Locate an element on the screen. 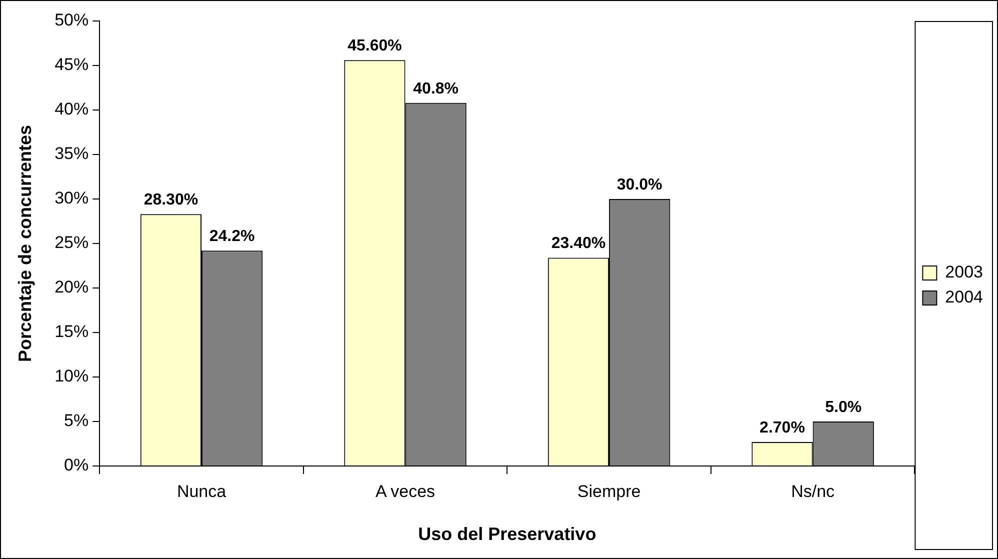  y-axis-title: Porcentaje de concurrentes is located at coordinates (24, 243).